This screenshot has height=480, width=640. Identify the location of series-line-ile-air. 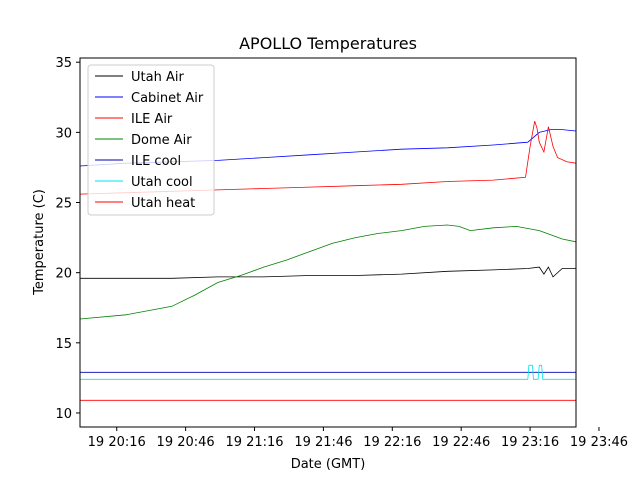
(328, 157).